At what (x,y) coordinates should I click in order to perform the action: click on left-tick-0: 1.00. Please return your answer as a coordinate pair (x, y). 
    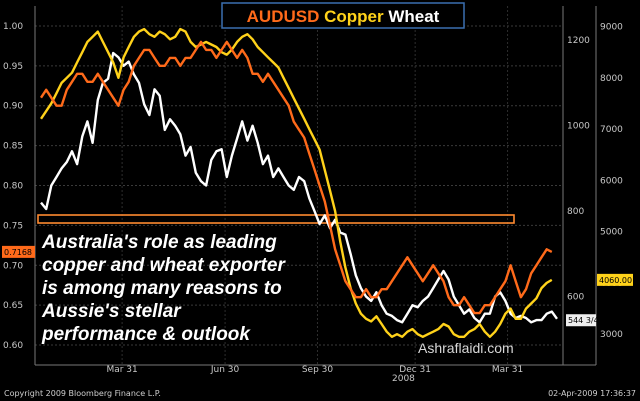
    Looking at the image, I should click on (13, 27).